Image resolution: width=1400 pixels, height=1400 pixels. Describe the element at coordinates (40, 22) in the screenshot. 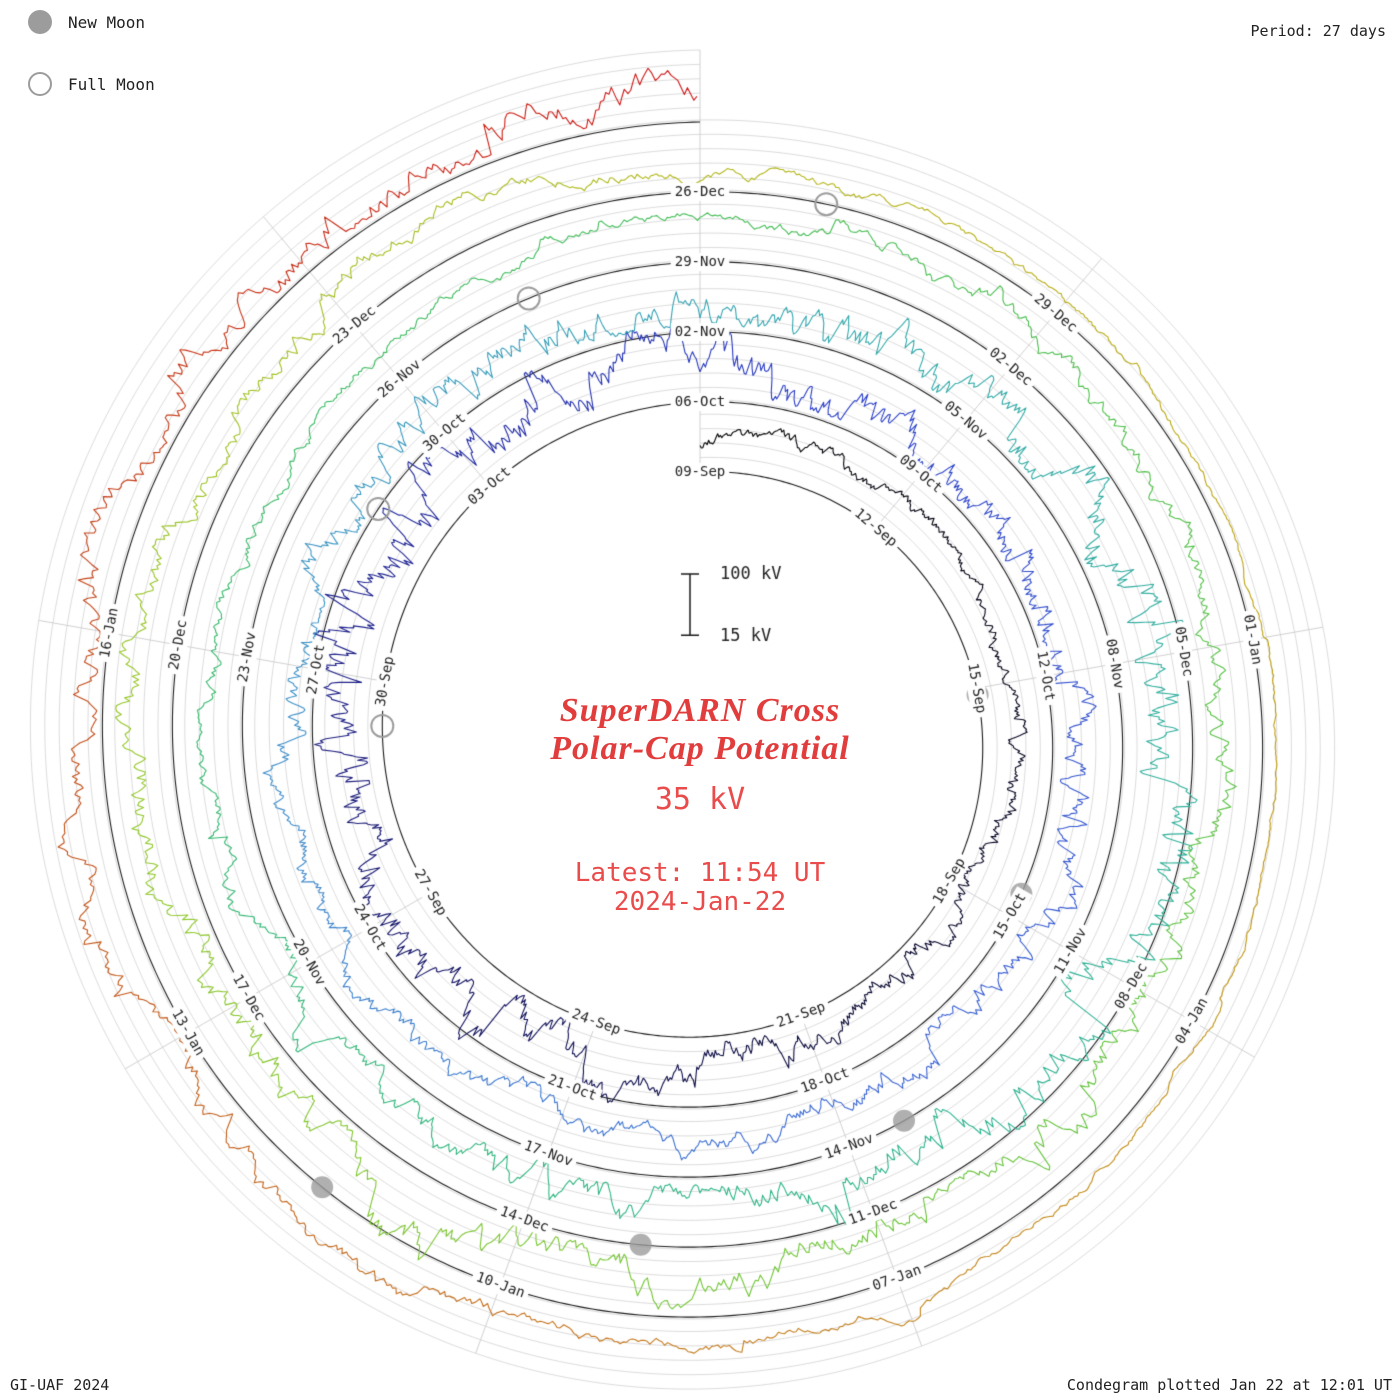

I see `new-moon-icon` at that location.